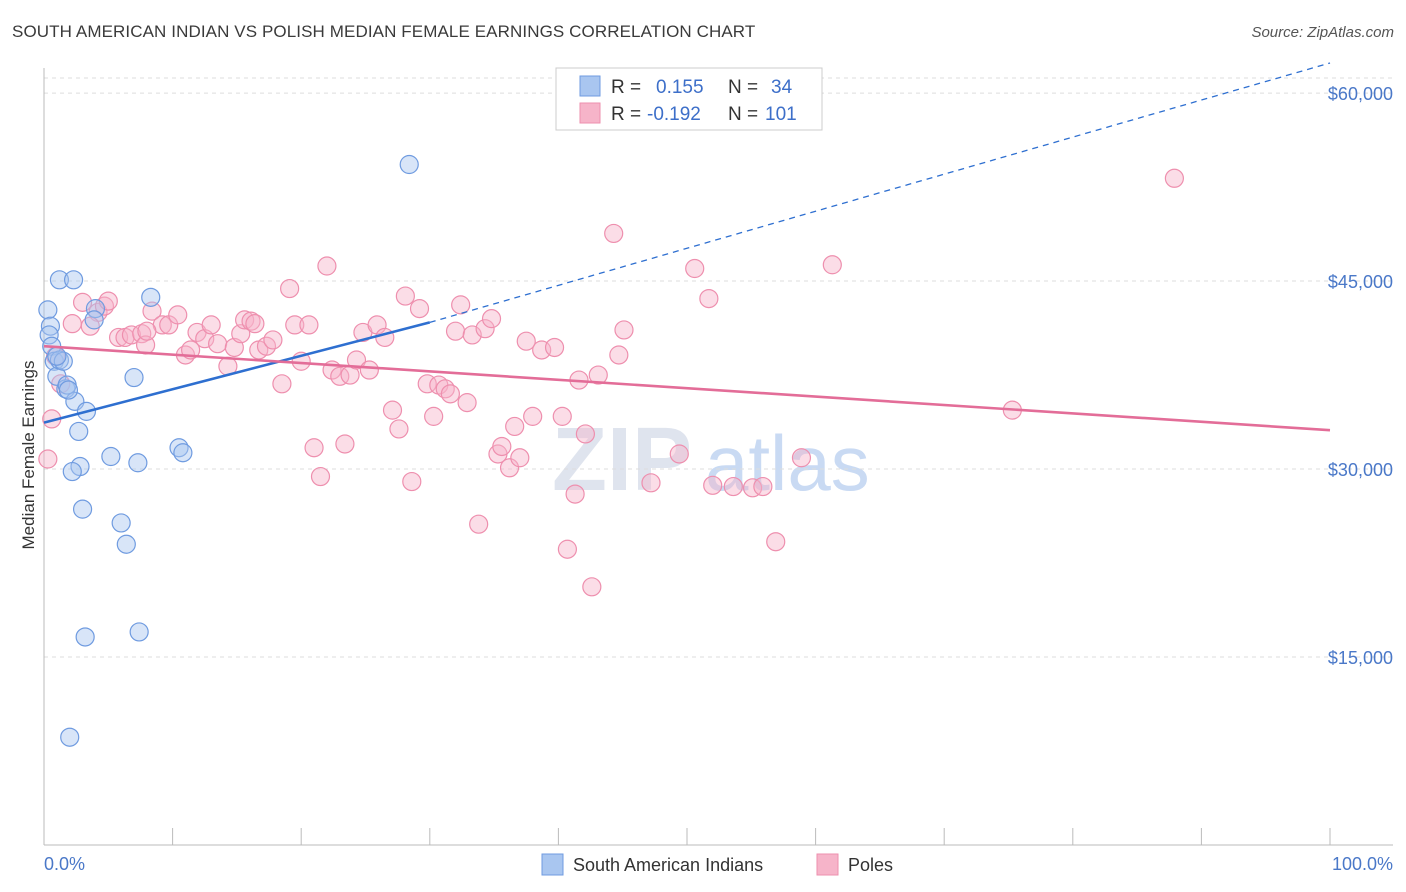 This screenshot has height=892, width=1406. Describe the element at coordinates (622, 460) in the screenshot. I see `watermark-zip: ZIP` at that location.